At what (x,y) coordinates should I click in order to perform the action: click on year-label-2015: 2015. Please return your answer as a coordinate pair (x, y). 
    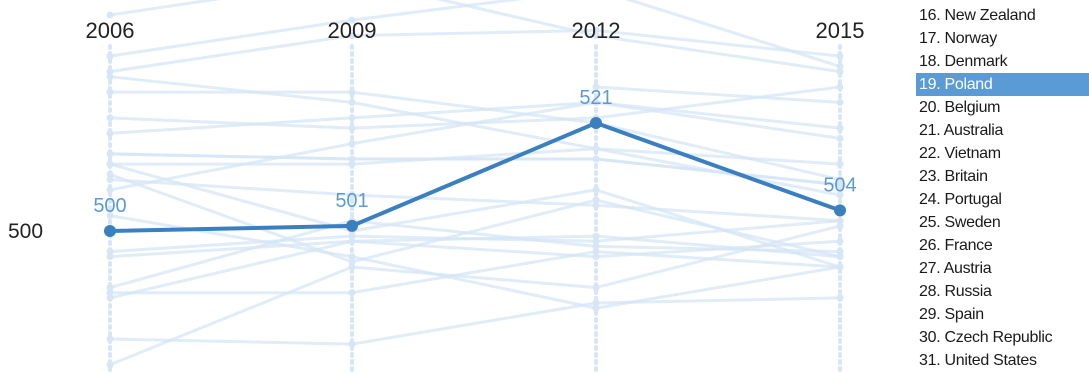
    Looking at the image, I should click on (840, 30).